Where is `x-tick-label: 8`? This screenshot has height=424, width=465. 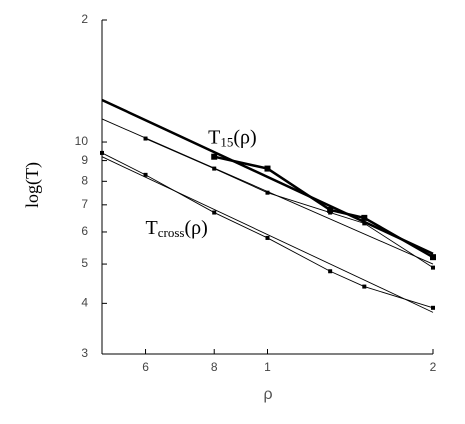
x-tick-label: 8 is located at coordinates (214, 367).